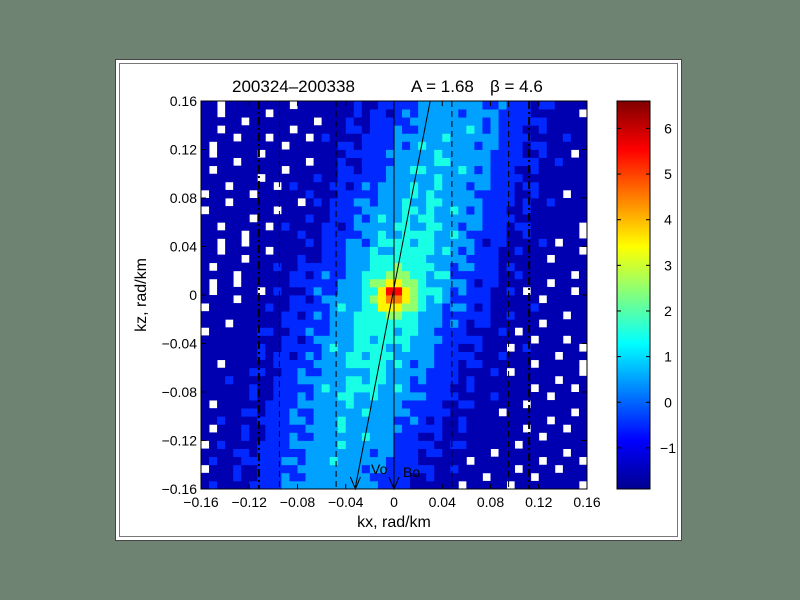  I want to click on chart-param-beta: β = 4.6, so click(516, 86).